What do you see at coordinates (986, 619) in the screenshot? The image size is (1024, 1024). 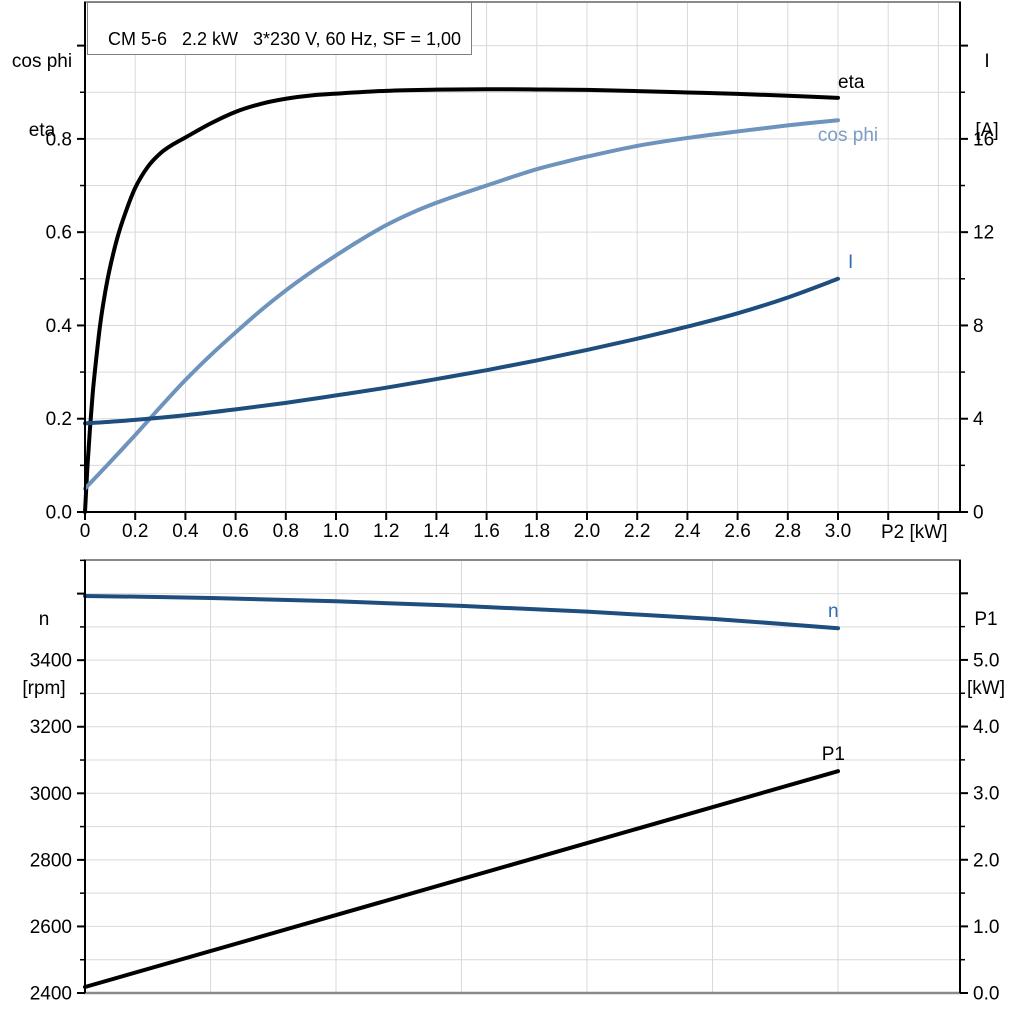 I see `power-axis-unit-line1: P1` at bounding box center [986, 619].